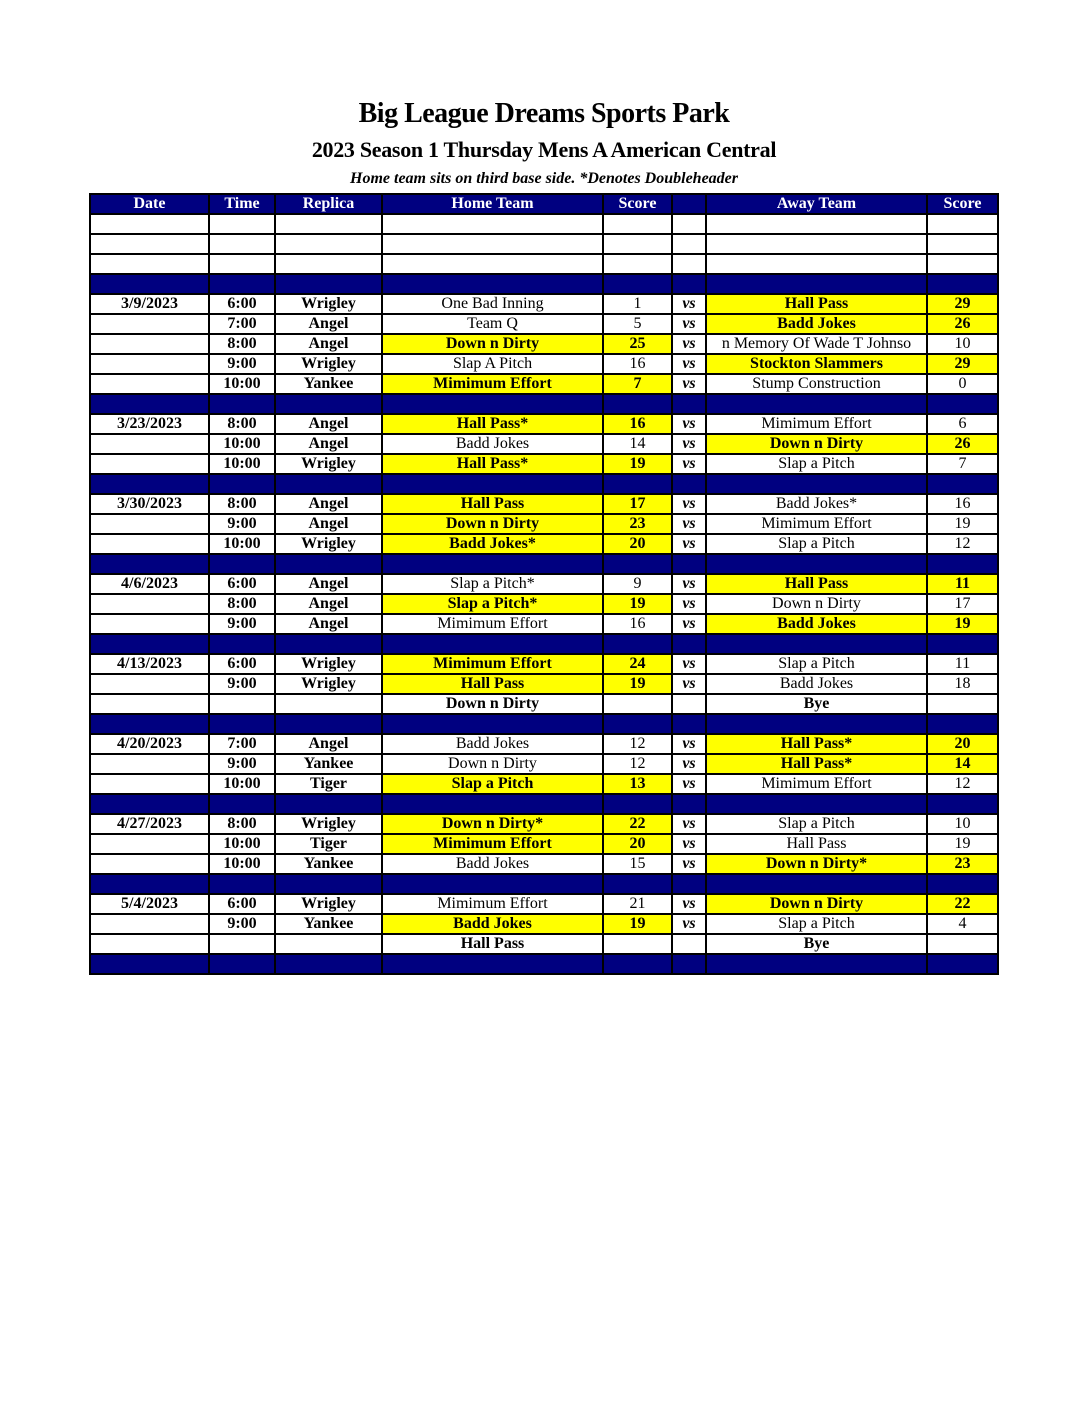 The height and width of the screenshot is (1408, 1088). What do you see at coordinates (492, 584) in the screenshot?
I see `home-team-cell: Slap a Pitch*` at bounding box center [492, 584].